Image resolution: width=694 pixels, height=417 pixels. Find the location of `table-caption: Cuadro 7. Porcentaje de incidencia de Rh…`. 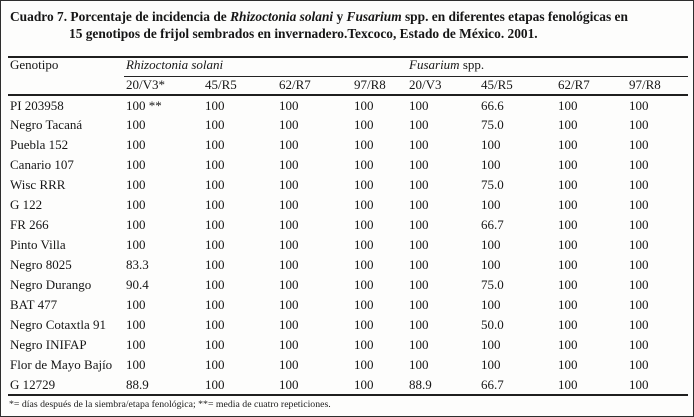

table-caption: Cuadro 7. Porcentaje de incidencia de Rh… is located at coordinates (347, 25).